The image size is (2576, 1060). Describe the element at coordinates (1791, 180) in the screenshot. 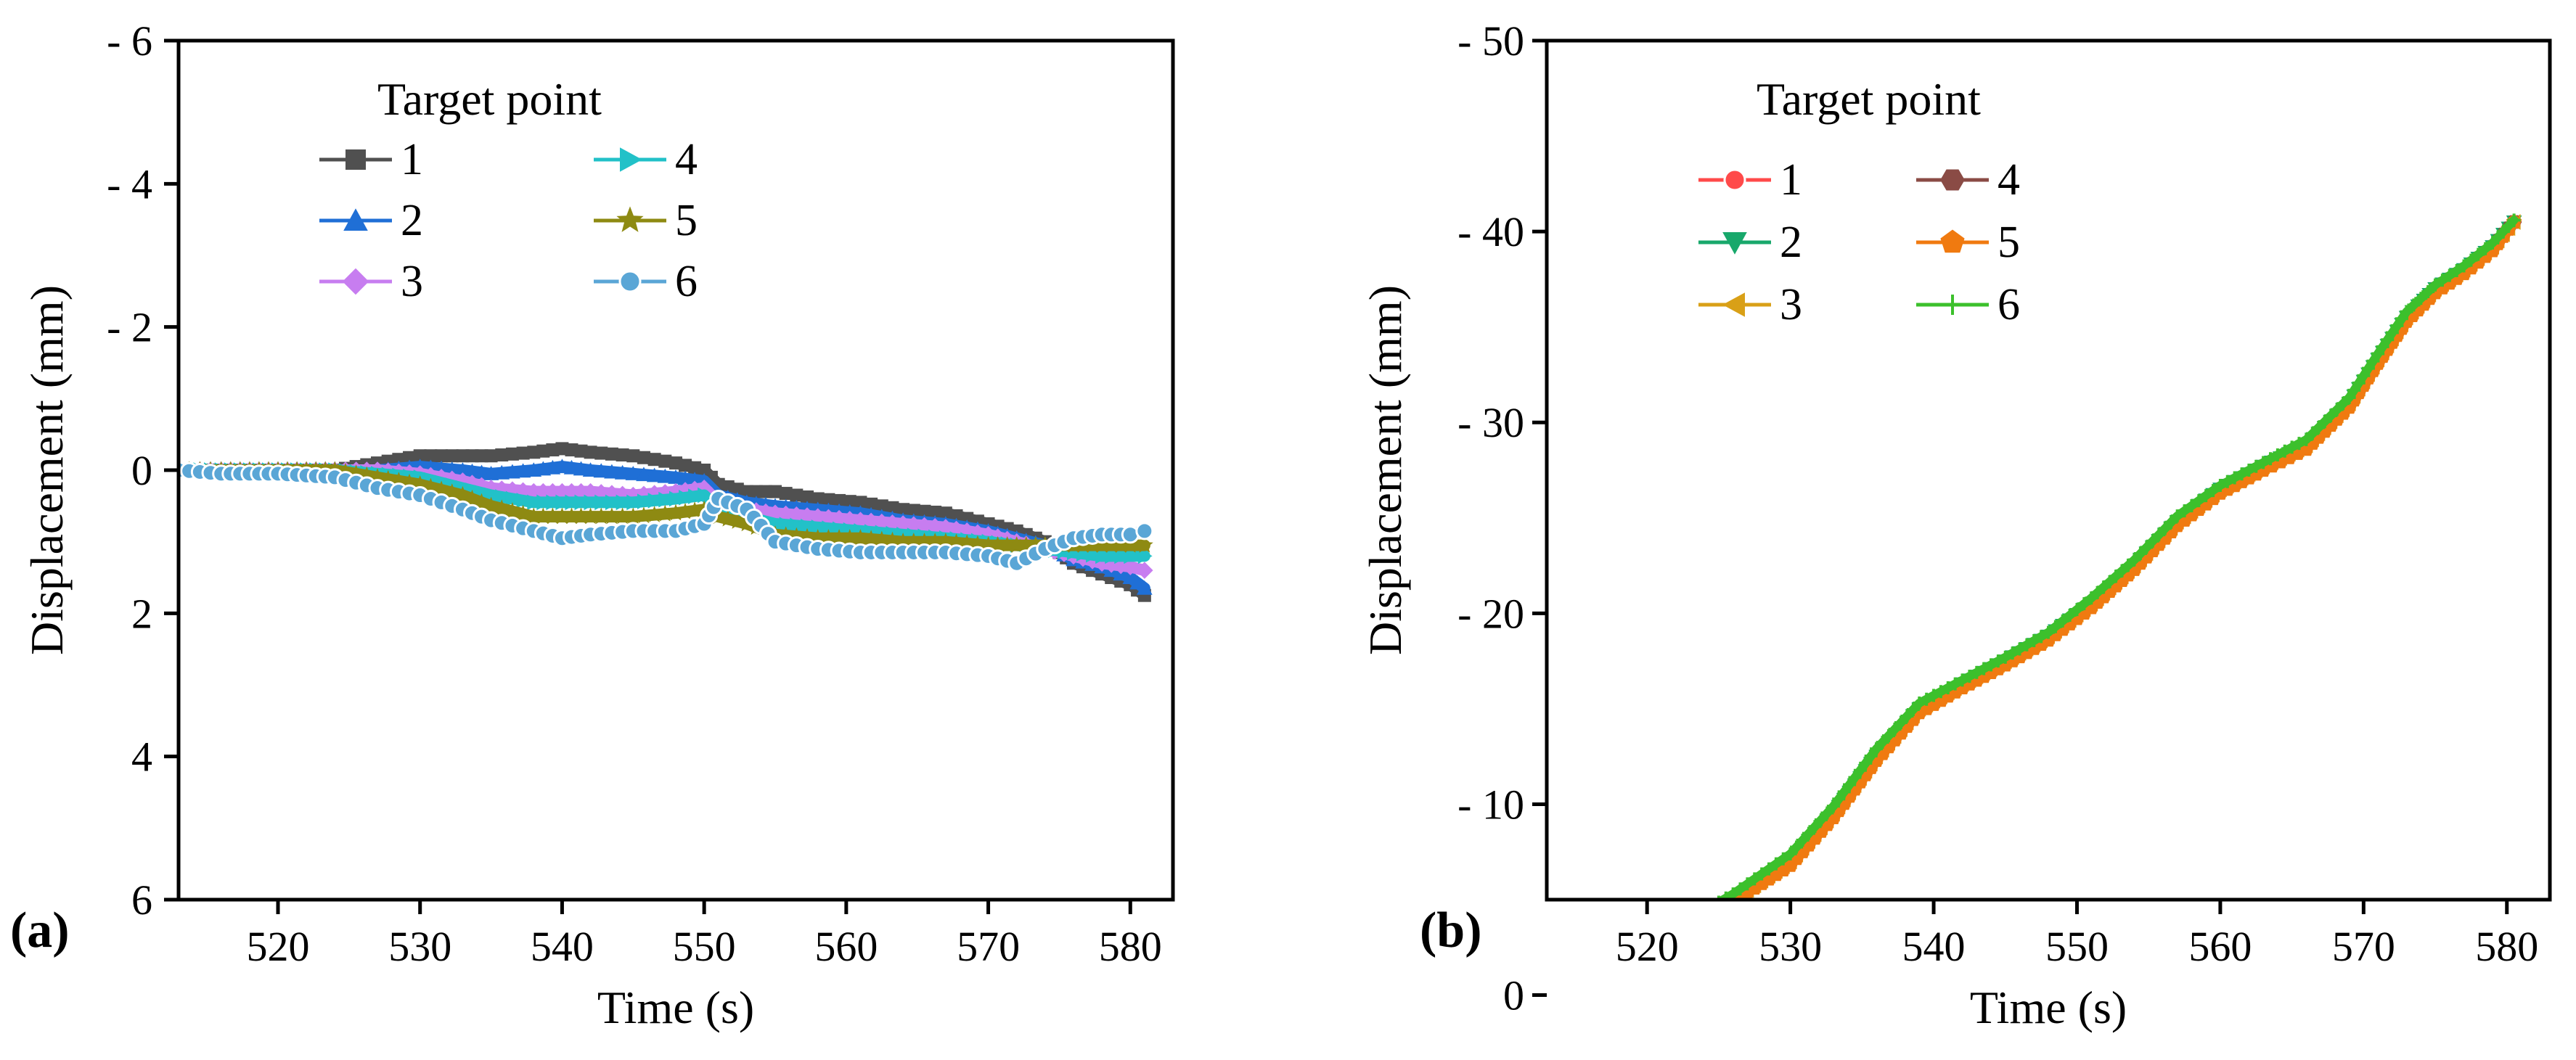

I see `legend-label: 1` at that location.